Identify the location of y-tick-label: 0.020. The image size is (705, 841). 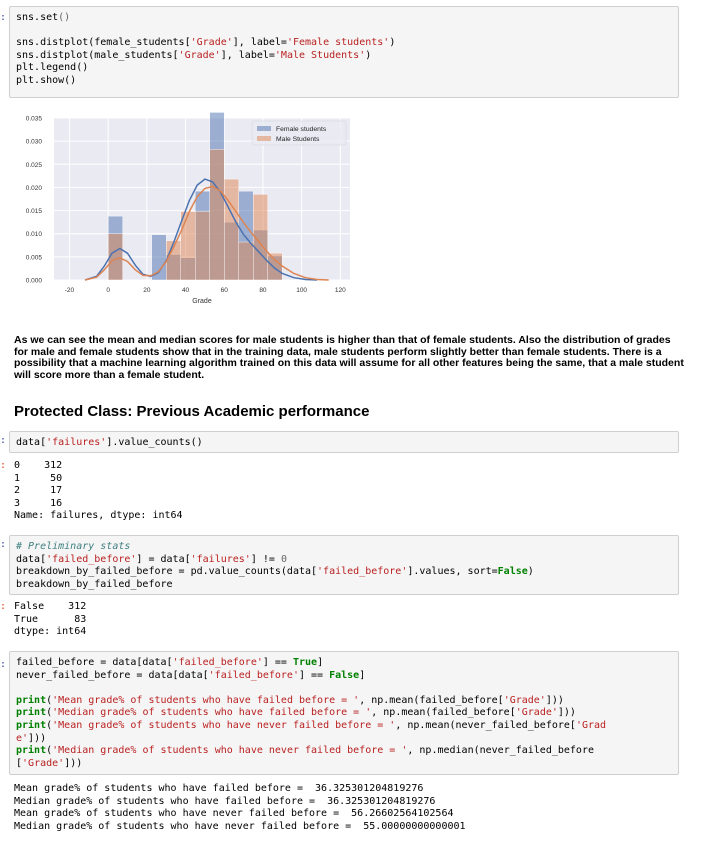
(34, 188).